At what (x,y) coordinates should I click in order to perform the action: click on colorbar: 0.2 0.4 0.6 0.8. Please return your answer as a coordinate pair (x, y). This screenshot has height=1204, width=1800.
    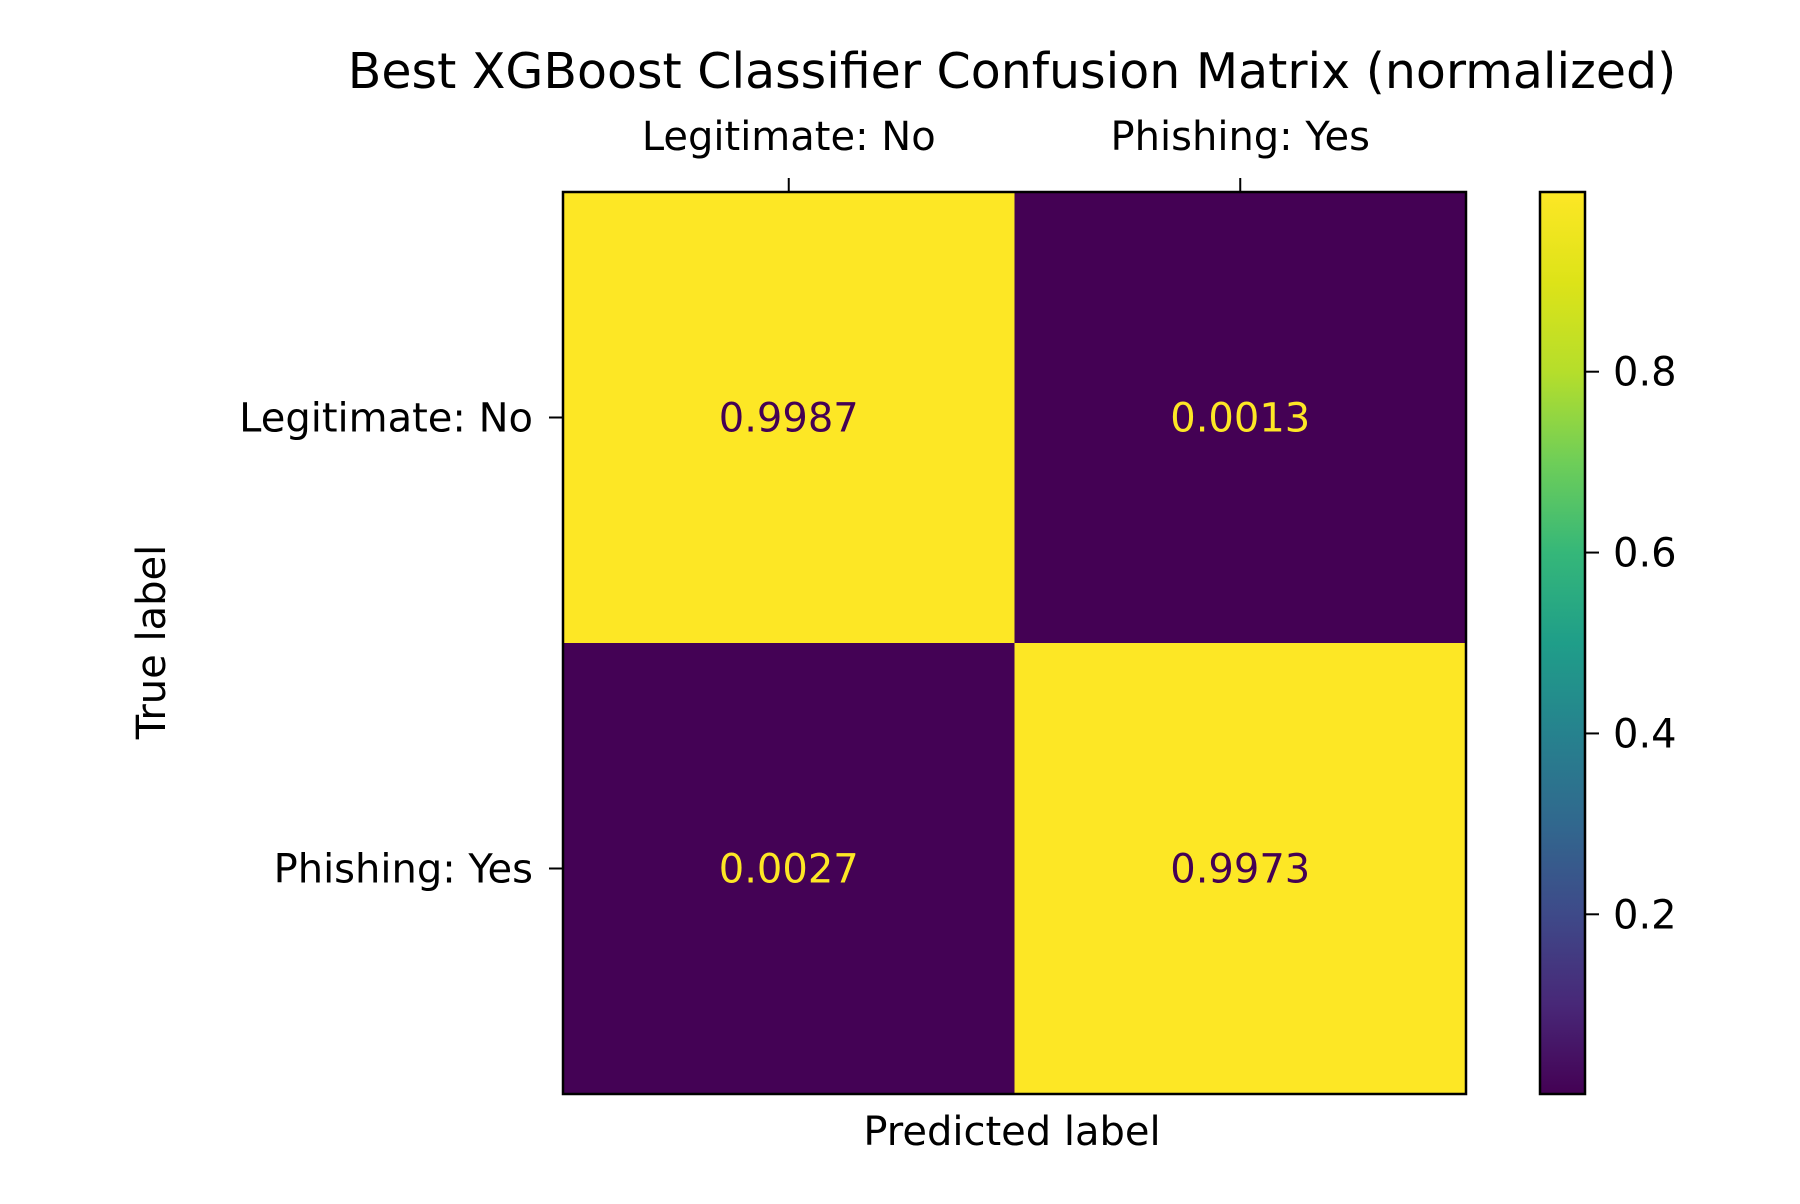
    Looking at the image, I should click on (1607, 643).